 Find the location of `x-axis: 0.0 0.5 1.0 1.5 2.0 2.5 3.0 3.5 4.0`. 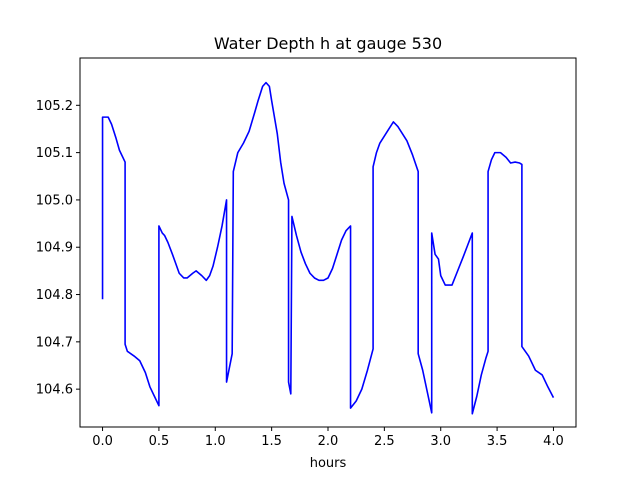

x-axis: 0.0 0.5 1.0 1.5 2.0 2.5 3.0 3.5 4.0 is located at coordinates (328, 438).